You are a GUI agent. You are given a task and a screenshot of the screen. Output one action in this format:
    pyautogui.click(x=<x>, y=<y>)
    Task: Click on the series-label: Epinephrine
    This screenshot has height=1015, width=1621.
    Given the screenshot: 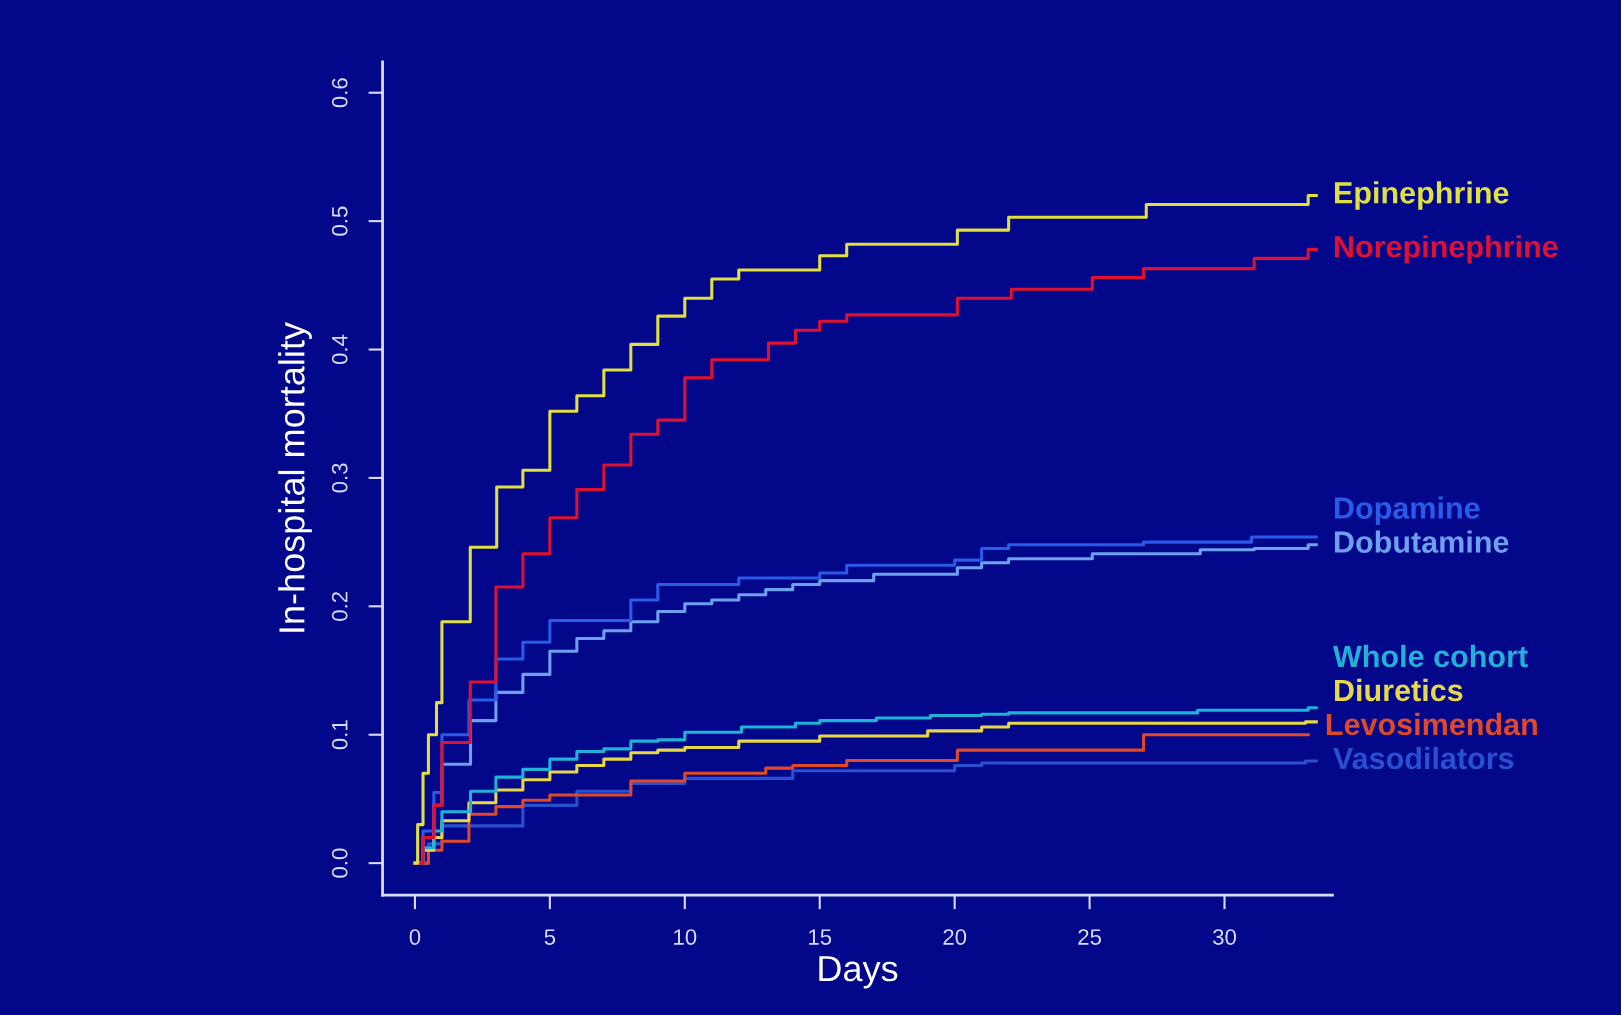 What is the action you would take?
    pyautogui.click(x=1421, y=195)
    